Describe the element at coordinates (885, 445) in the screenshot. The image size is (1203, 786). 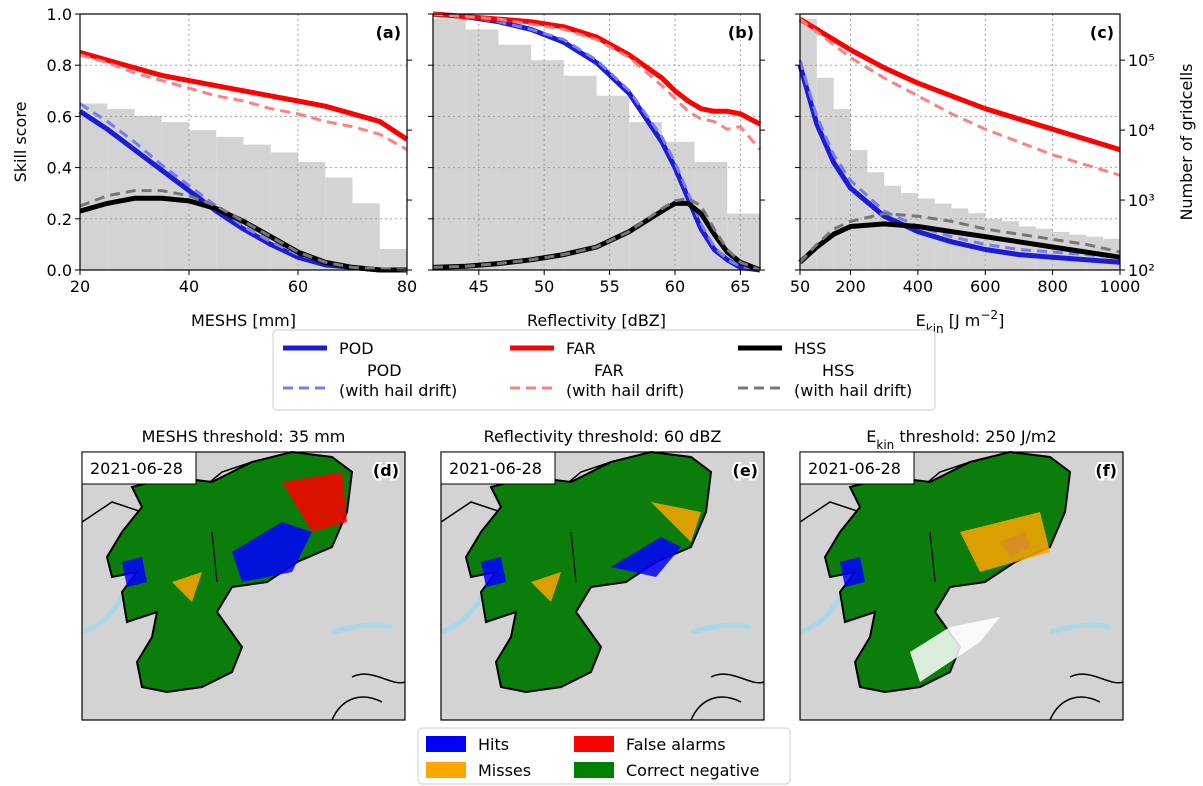
I see `text-part: kin` at that location.